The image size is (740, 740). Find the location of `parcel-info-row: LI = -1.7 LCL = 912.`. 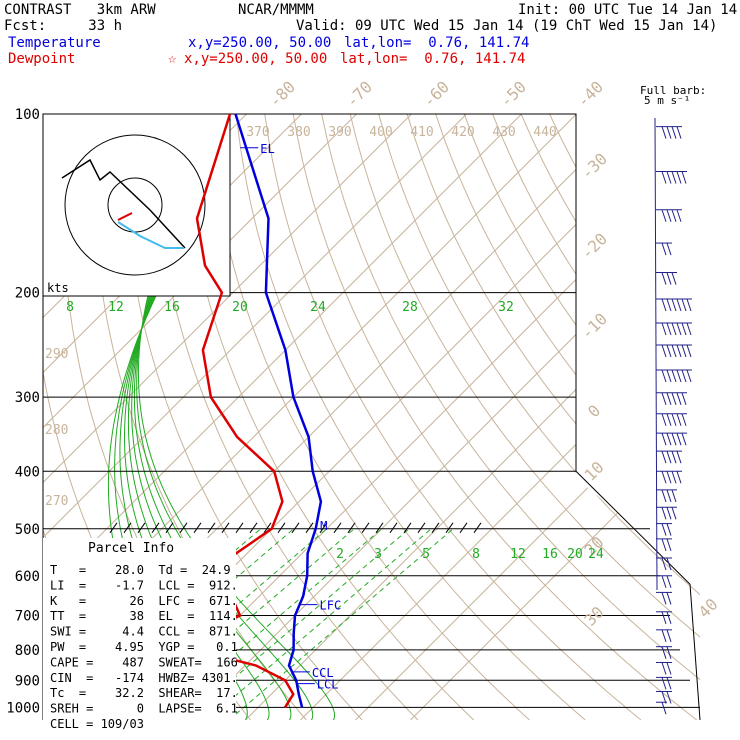

parcel-info-row: LI = -1.7 LCL = 912. is located at coordinates (144, 585).